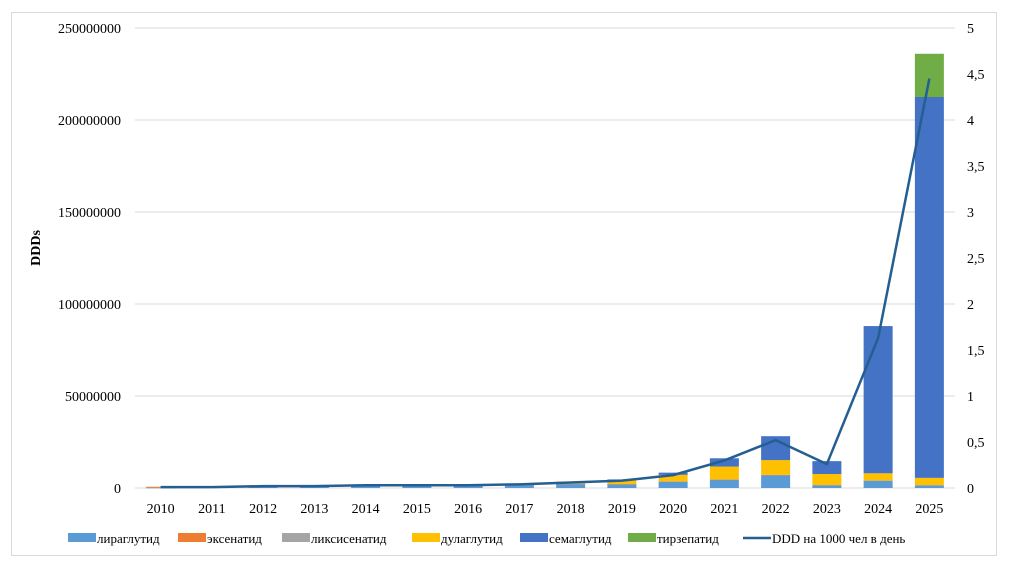 This screenshot has height=573, width=1010. What do you see at coordinates (263, 509) in the screenshot?
I see `x-tick-label: 2012` at bounding box center [263, 509].